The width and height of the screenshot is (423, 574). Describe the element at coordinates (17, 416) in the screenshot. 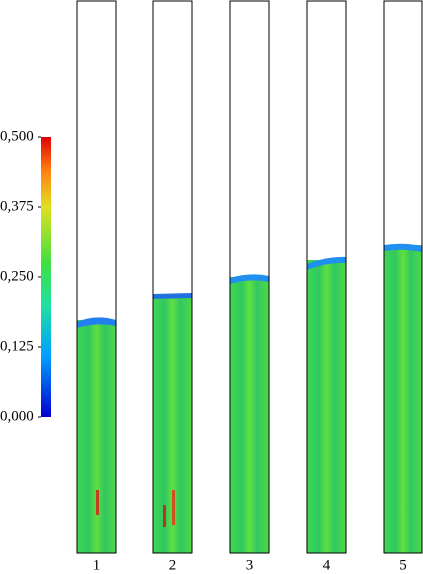

I see `colorbar-tick-label: 0,000` at that location.